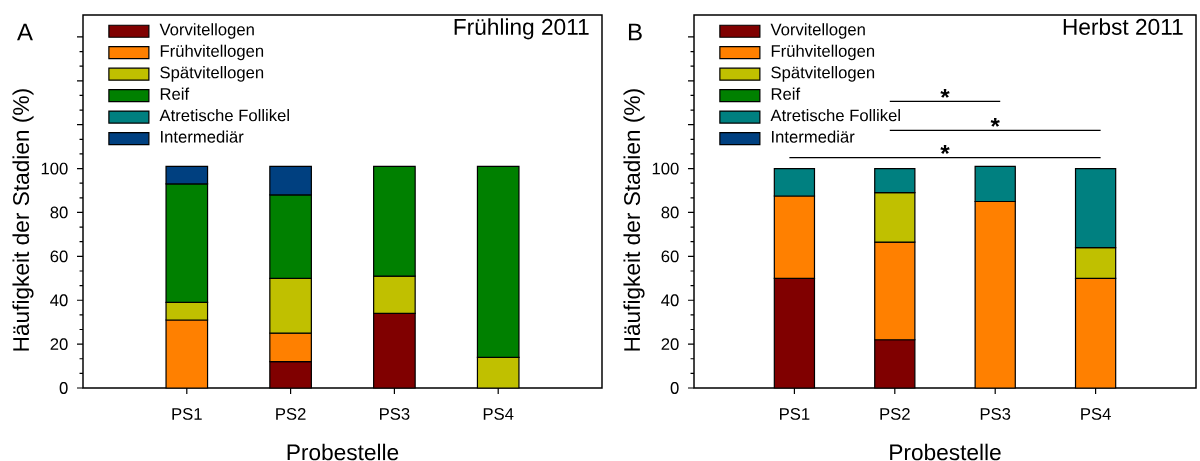 This screenshot has height=461, width=1200. Describe the element at coordinates (521, 29) in the screenshot. I see `chart-title: Frühling 2011` at that location.